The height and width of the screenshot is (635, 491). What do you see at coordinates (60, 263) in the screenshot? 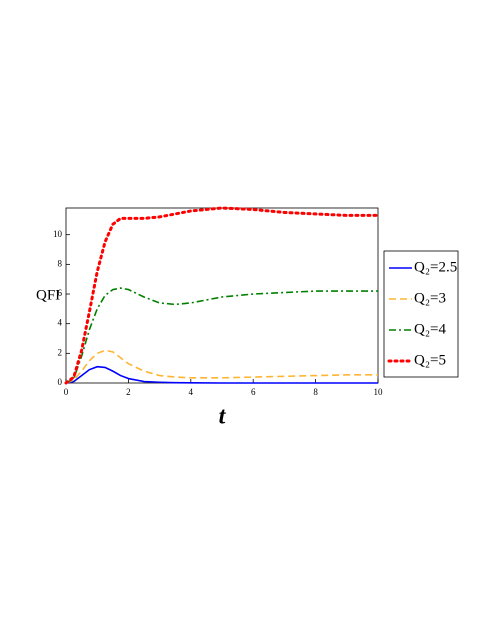
I see `y-tick-label: 8` at bounding box center [60, 263].